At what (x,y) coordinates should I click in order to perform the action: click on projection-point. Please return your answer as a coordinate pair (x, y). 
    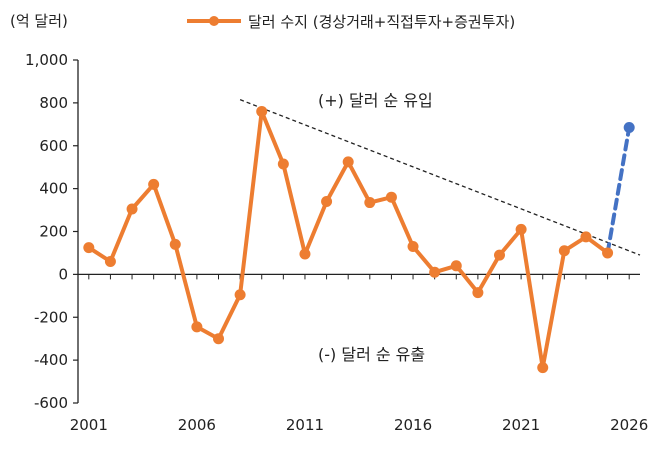
    Looking at the image, I should click on (629, 128).